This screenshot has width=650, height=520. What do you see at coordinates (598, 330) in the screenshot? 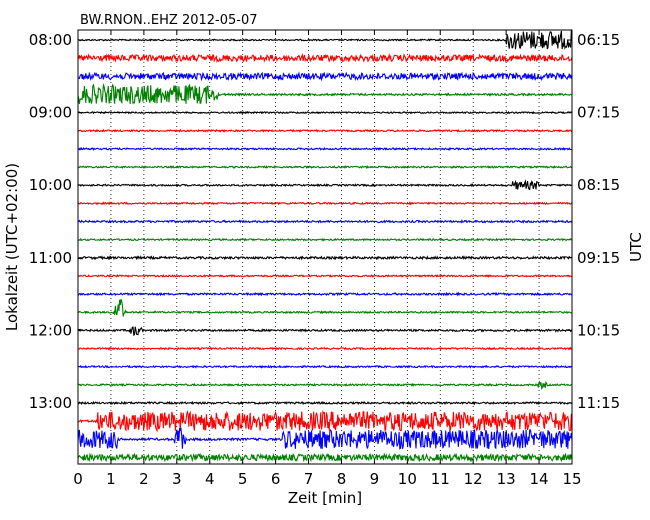
I see `y-tick-label-right: 10:15` at bounding box center [598, 330].